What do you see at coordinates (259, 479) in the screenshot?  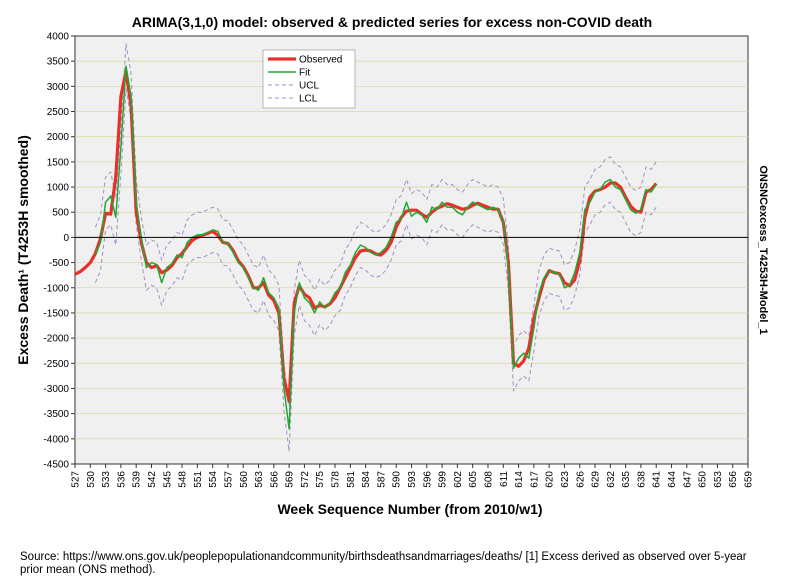 I see `x-tick-label: 563` at bounding box center [259, 479].